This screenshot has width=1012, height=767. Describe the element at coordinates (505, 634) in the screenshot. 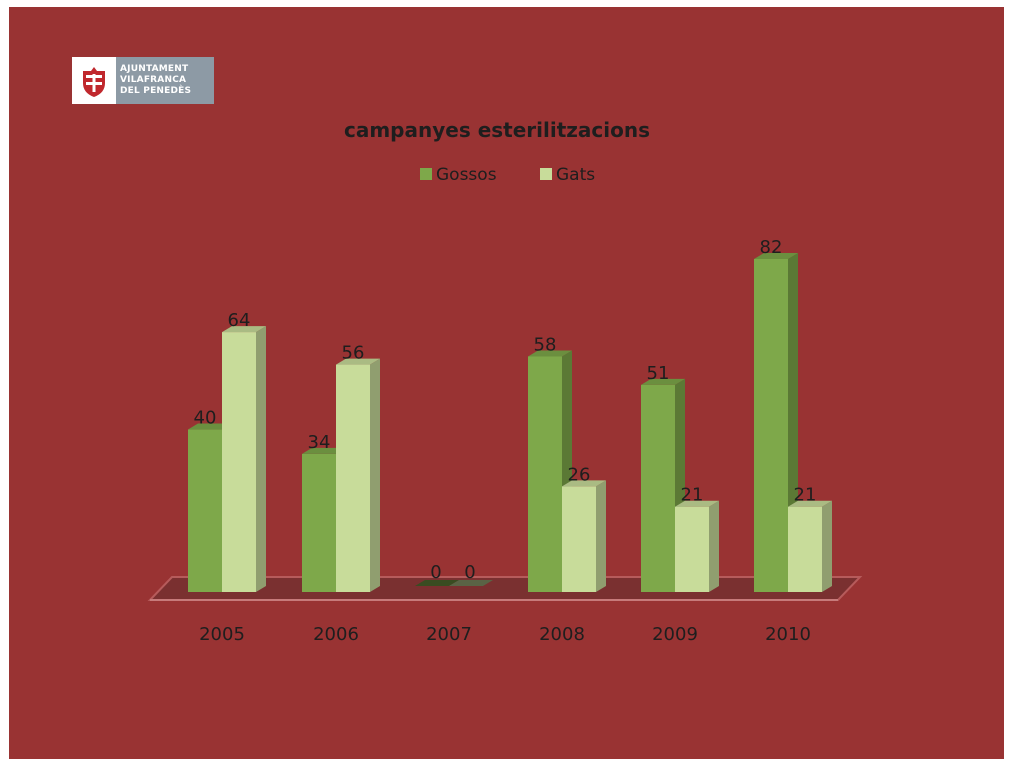

I see `x-axis-tick-labels: 2005 2006 2007 2008 2009 2010` at that location.